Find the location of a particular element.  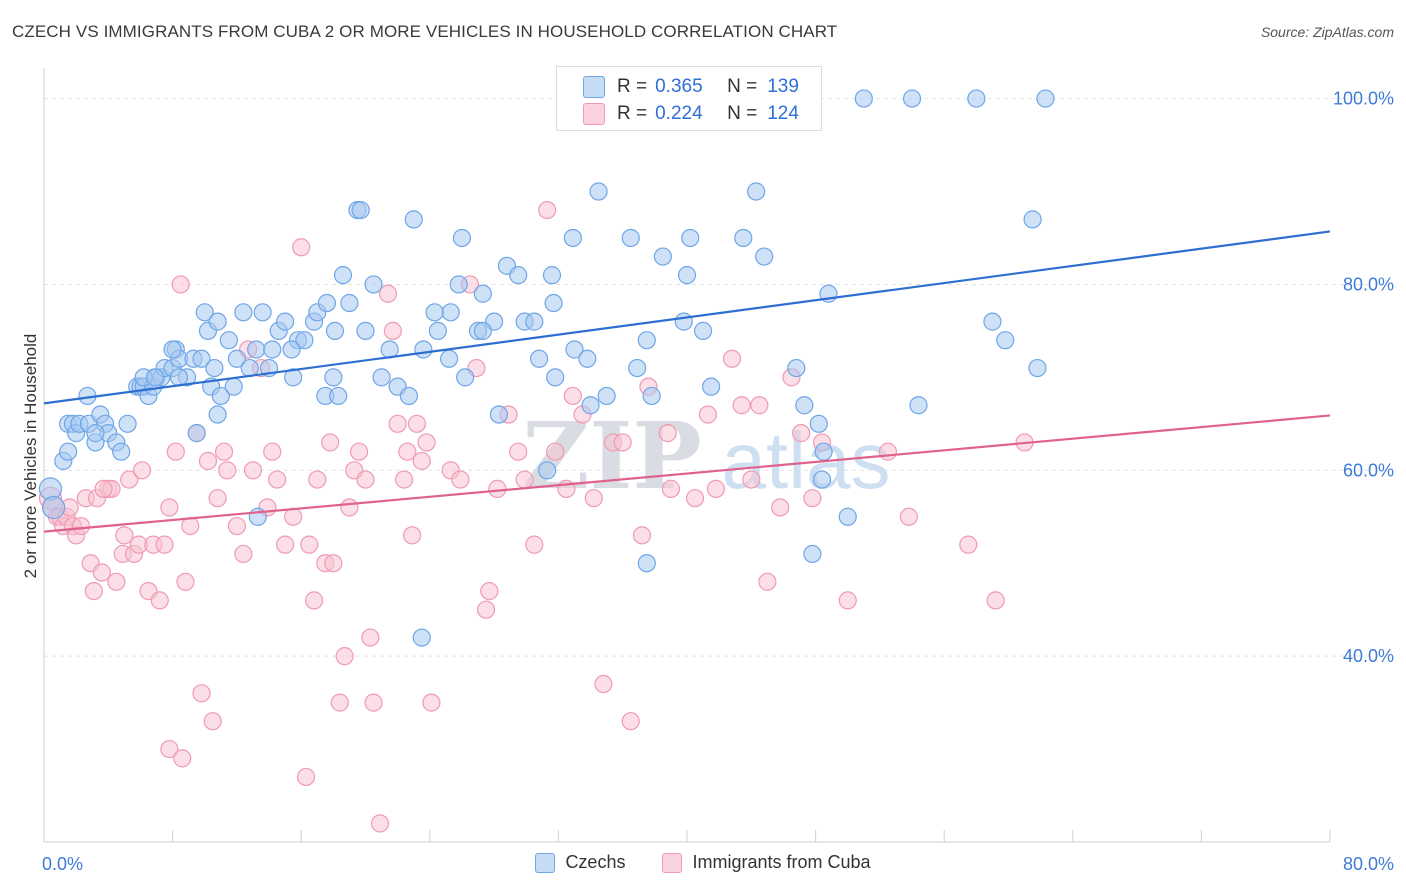

y-axis-label: 2 or more Vehicles in Household is located at coordinates (30, 456).